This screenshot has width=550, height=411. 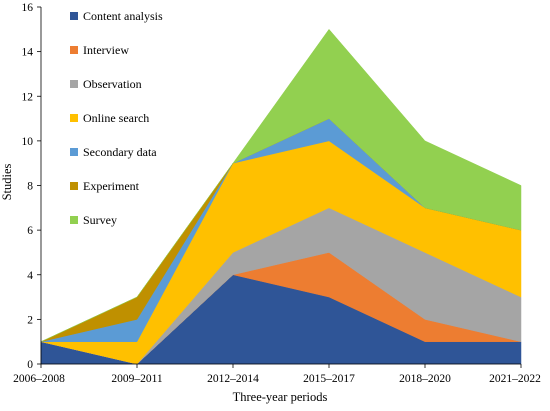 I want to click on x-tick-label: 2015–2017, so click(x=329, y=379).